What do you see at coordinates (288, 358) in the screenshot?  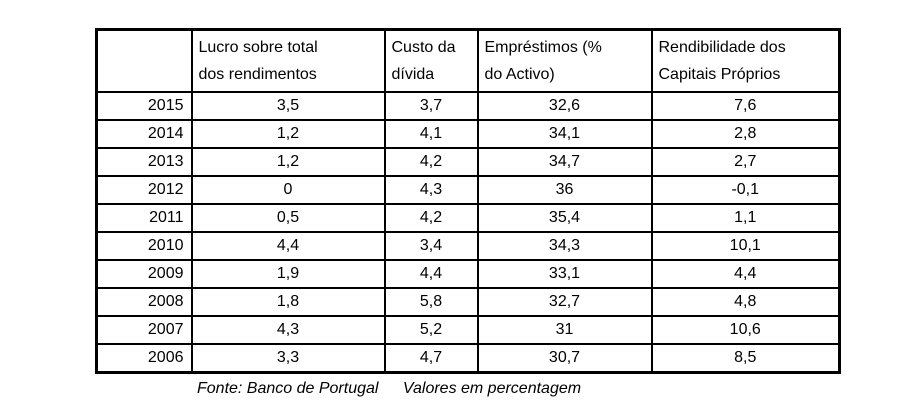 I see `value-cell: 3,3` at bounding box center [288, 358].